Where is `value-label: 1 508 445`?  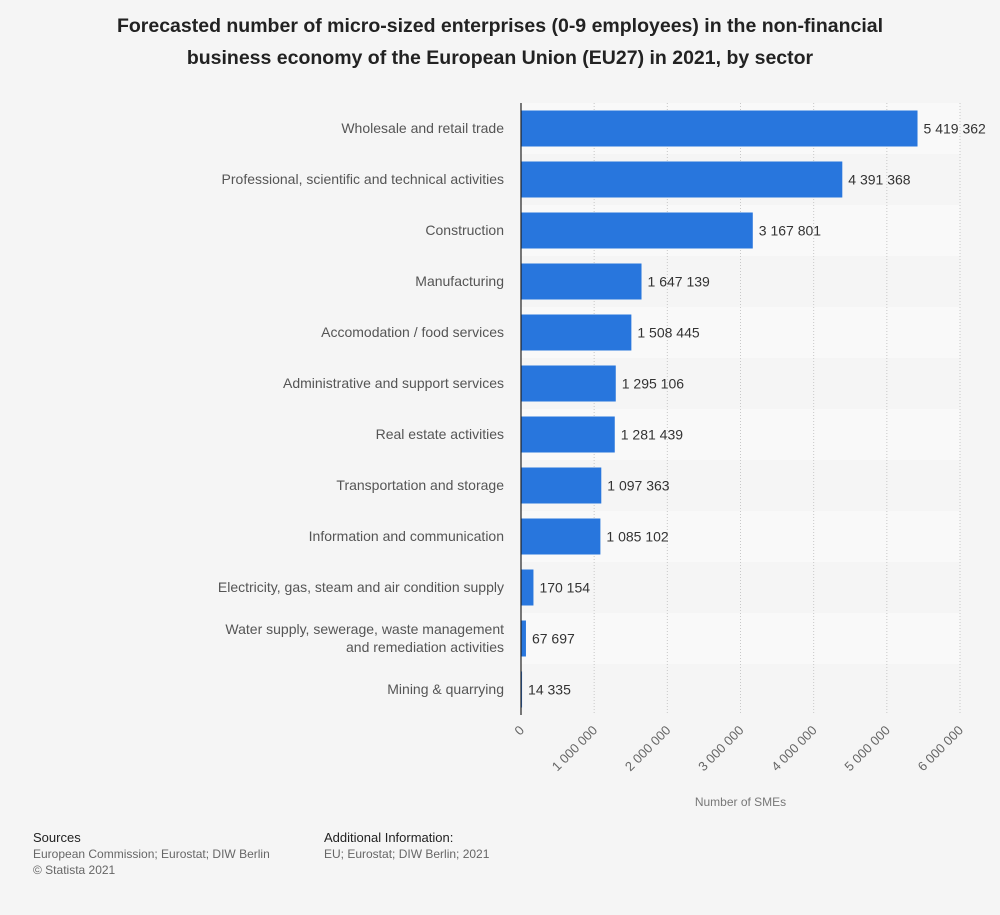
value-label: 1 508 445 is located at coordinates (668, 333).